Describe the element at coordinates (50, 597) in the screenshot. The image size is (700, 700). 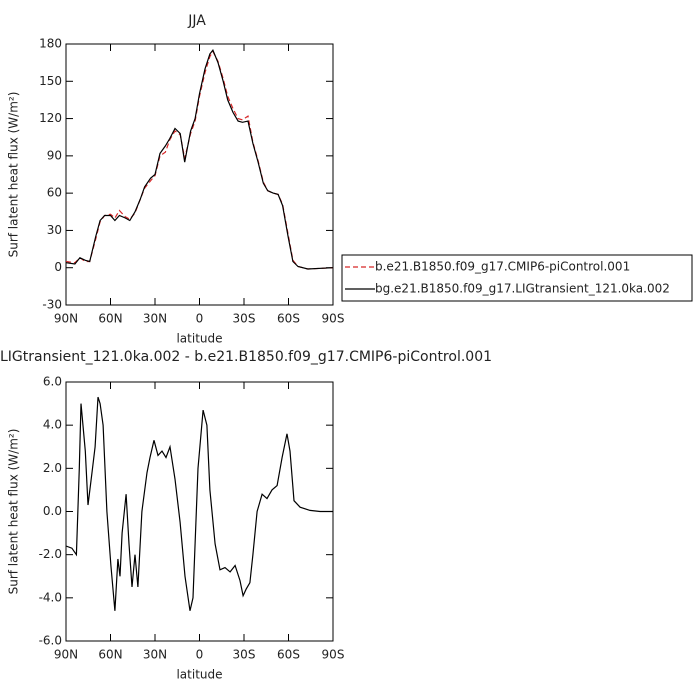
I see `y-tick-label: -4.0` at that location.